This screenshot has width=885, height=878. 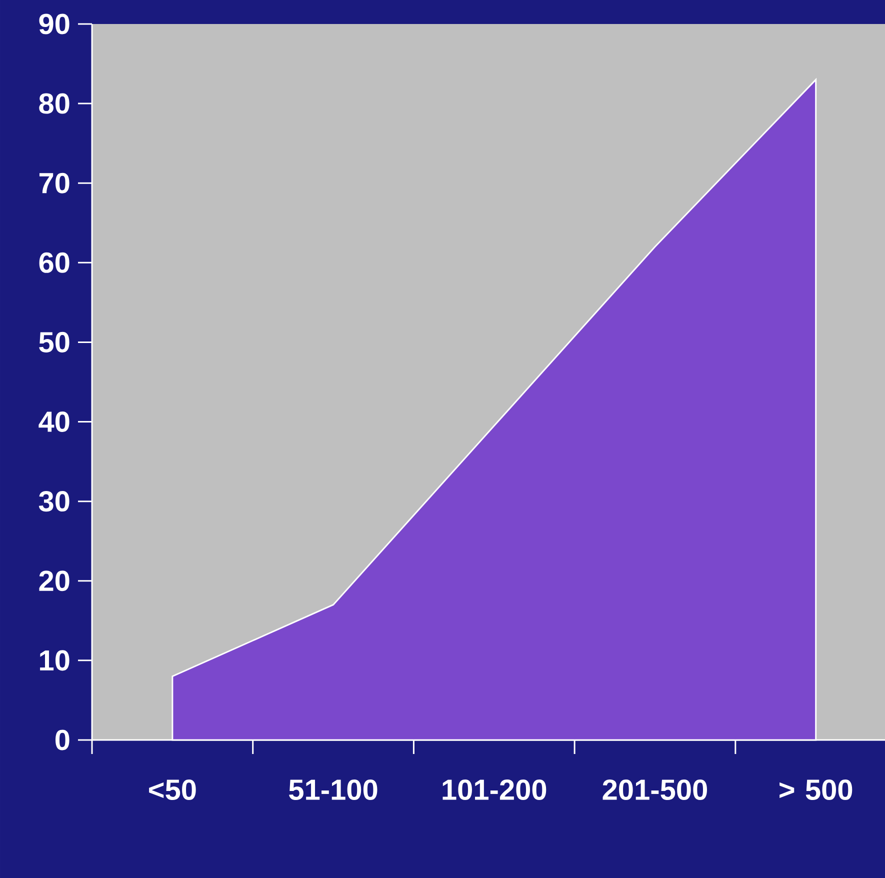 What do you see at coordinates (494, 790) in the screenshot?
I see `x-tick-label: 101-200` at bounding box center [494, 790].